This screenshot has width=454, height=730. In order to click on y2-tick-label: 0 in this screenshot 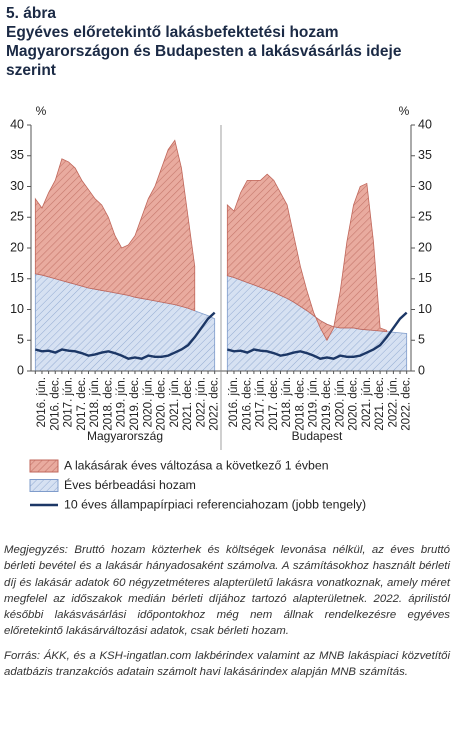, I will do `click(421, 370)`.